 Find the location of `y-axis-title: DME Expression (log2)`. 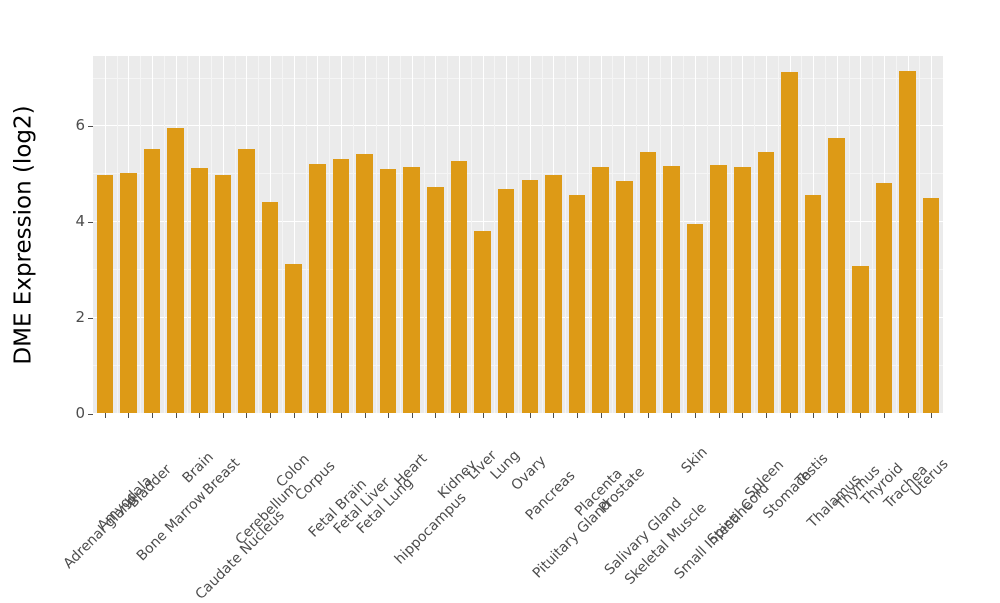

y-axis-title: DME Expression (log2) is located at coordinates (24, 235).